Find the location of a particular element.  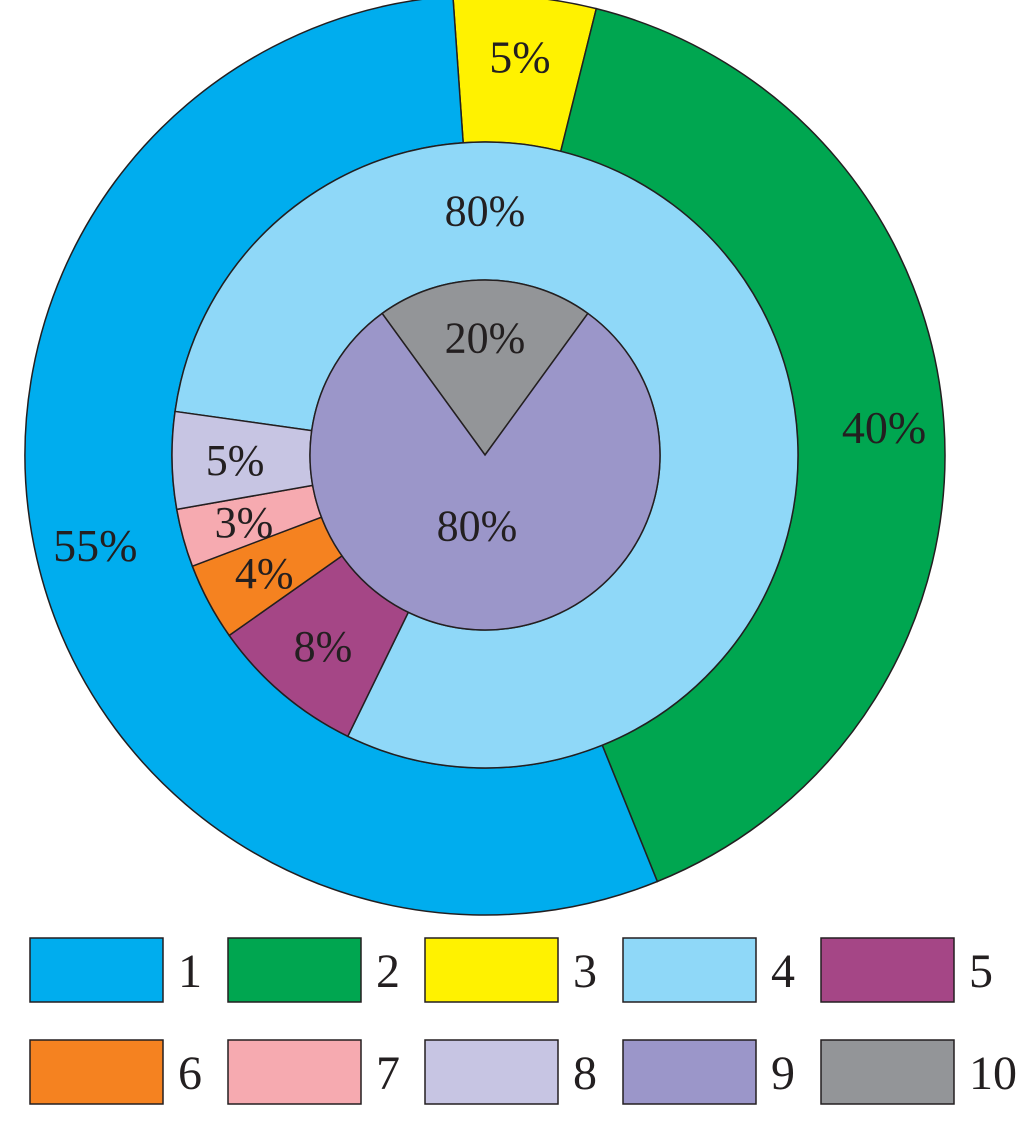

legend-item-4: 4 is located at coordinates (708, 970).